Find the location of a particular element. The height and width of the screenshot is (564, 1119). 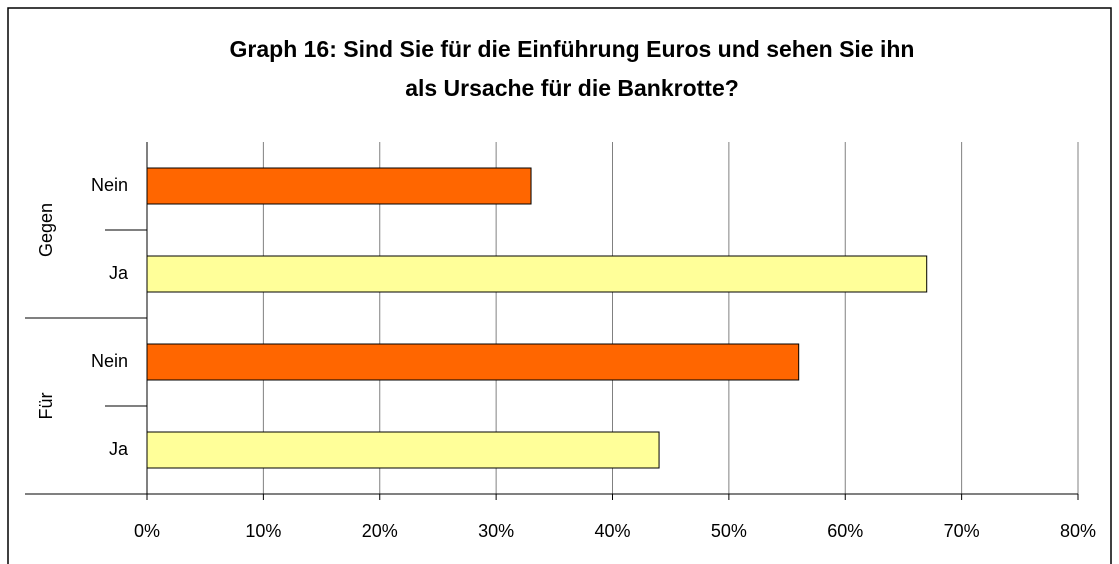

group-label: Für is located at coordinates (46, 405).